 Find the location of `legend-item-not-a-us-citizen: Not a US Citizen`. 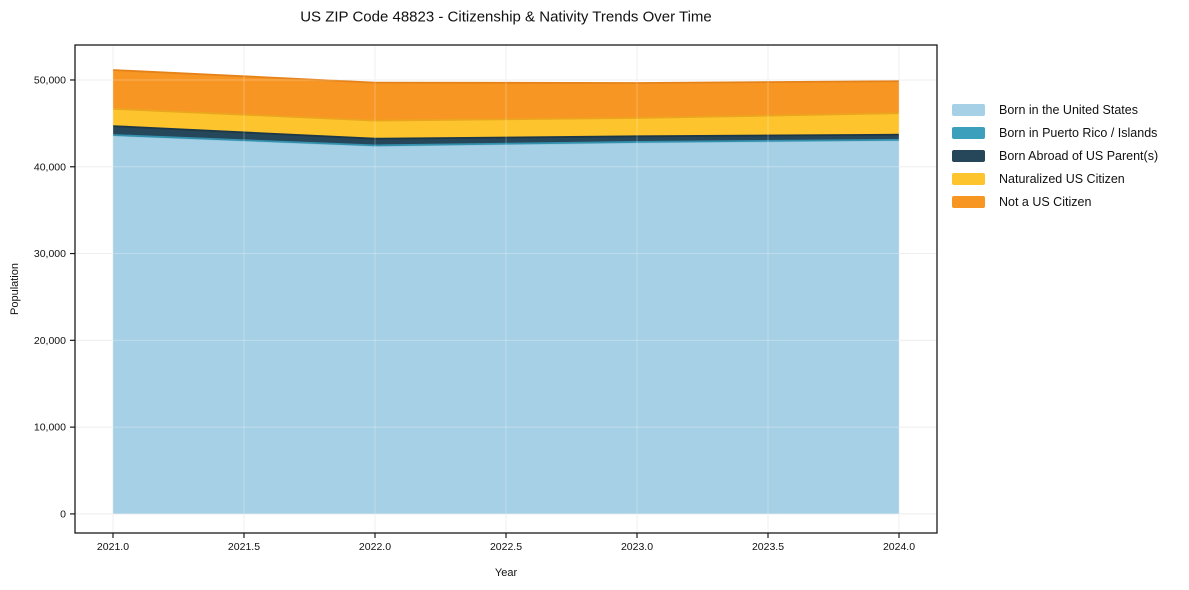

legend-item-not-a-us-citizen: Not a US Citizen is located at coordinates (1055, 202).